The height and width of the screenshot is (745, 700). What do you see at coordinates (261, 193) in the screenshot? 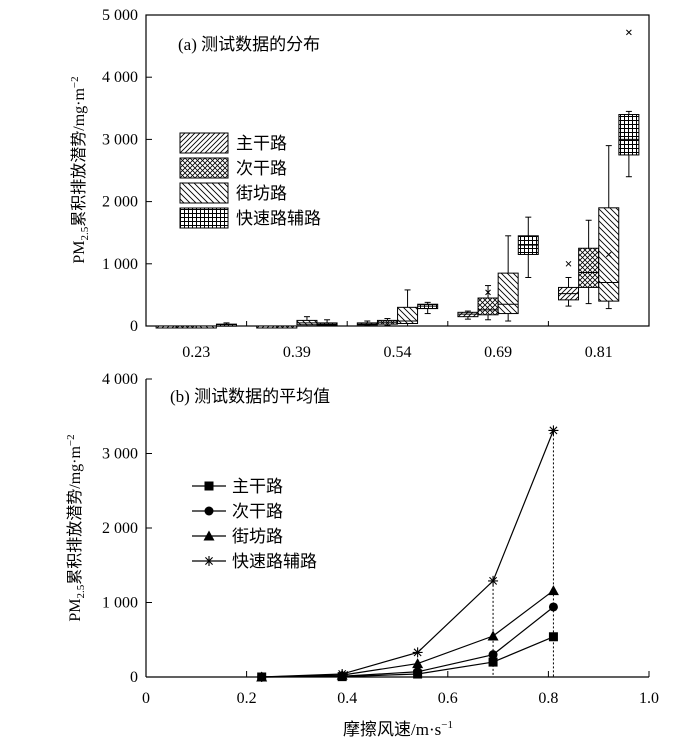
I see `legend-a-label-3: 街坊路` at bounding box center [261, 193].